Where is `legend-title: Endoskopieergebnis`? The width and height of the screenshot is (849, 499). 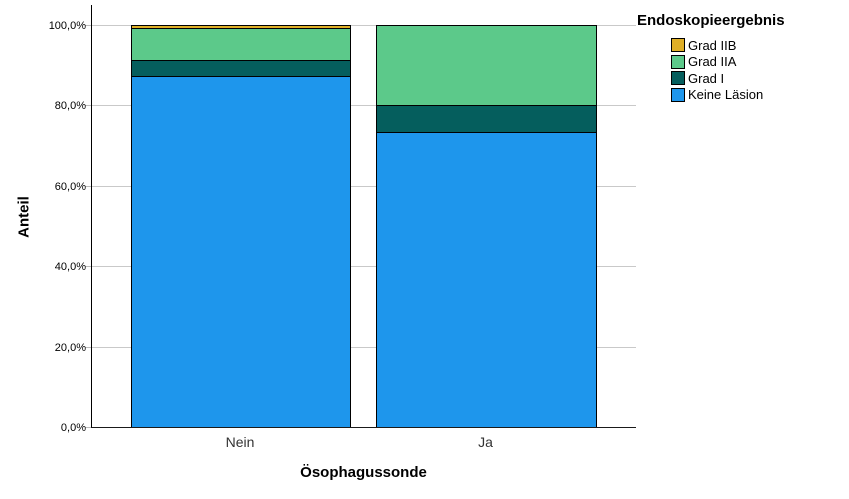
legend-title: Endoskopieergebnis is located at coordinates (711, 20).